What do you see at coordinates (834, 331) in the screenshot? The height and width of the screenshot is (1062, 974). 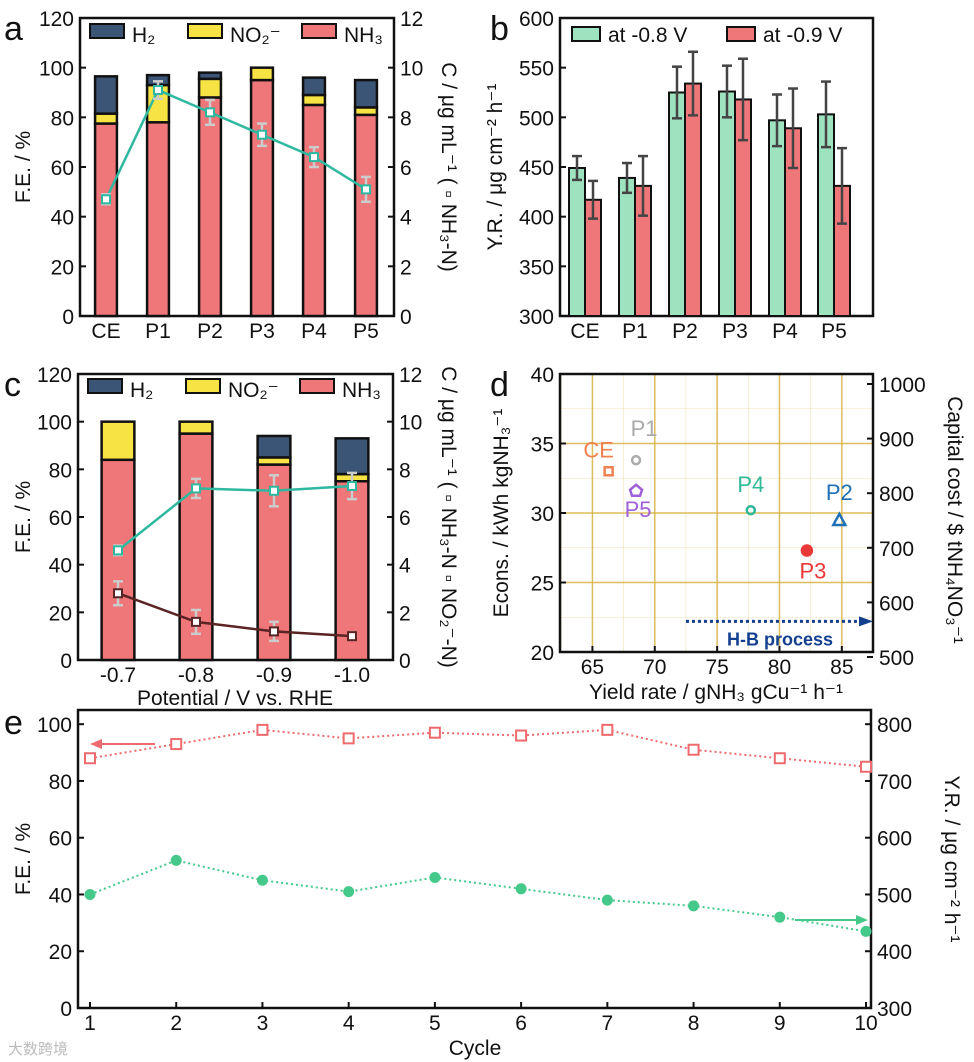 I see `x-tick-label: P5` at bounding box center [834, 331].